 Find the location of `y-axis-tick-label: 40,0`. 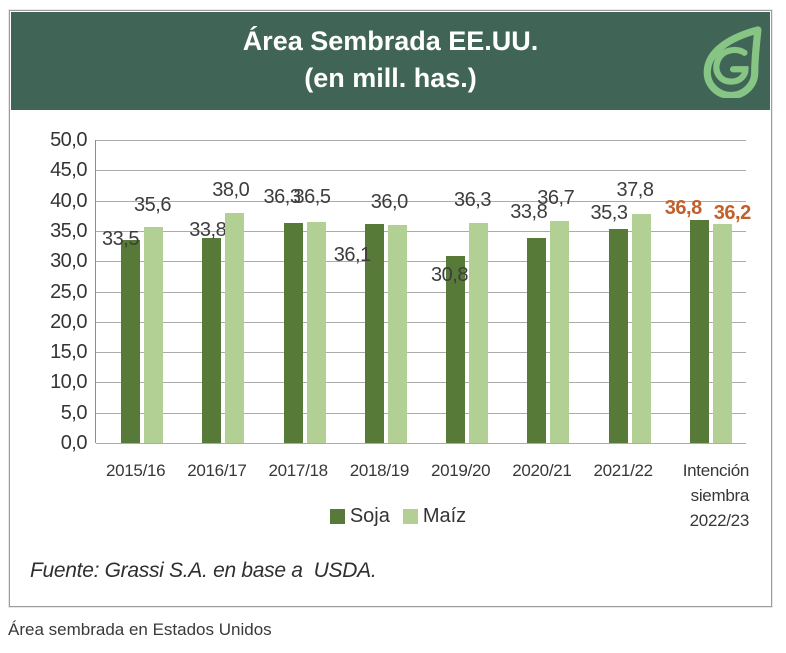

y-axis-tick-label: 40,0 is located at coordinates (68, 200).